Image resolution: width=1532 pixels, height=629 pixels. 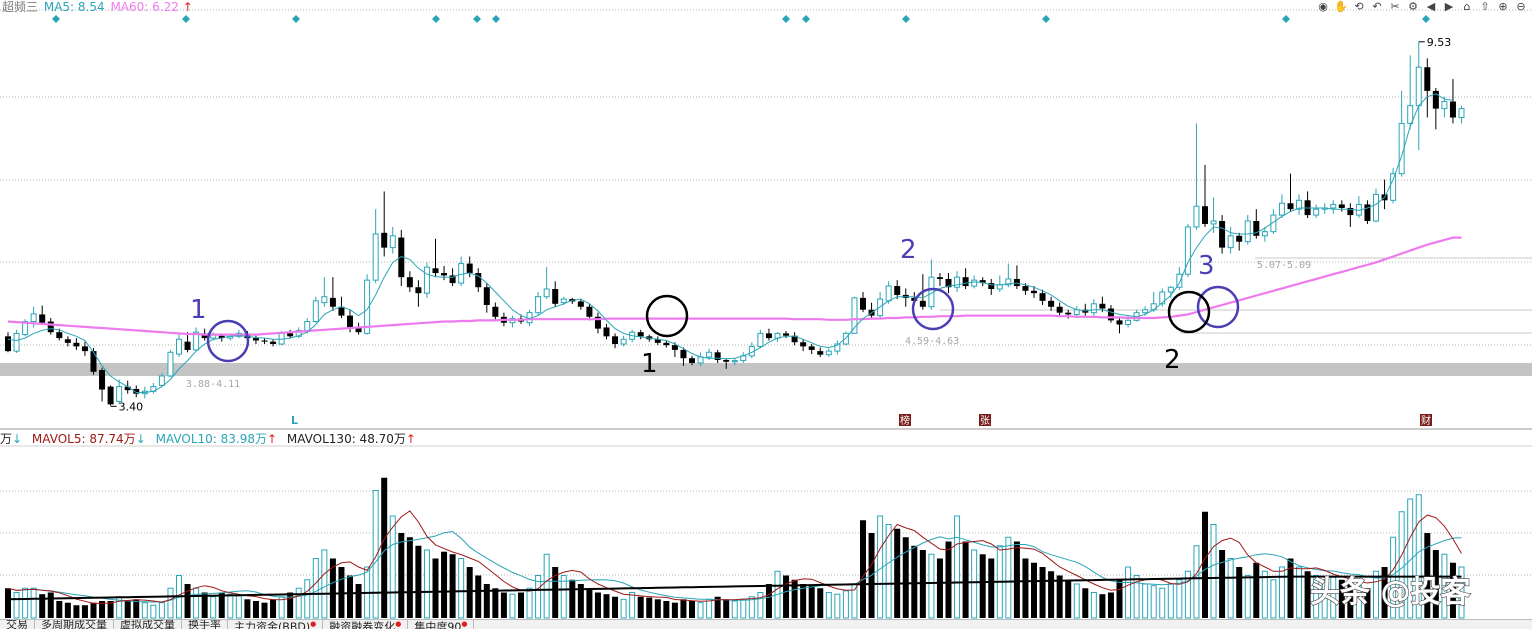 I want to click on next-icon: ▶, so click(x=1449, y=6).